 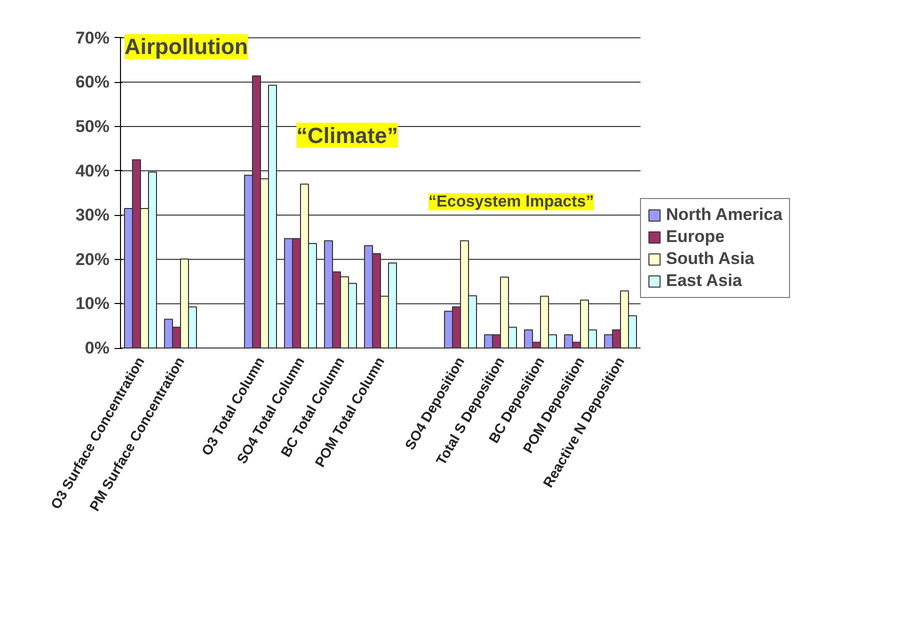 What do you see at coordinates (92, 215) in the screenshot?
I see `y-tick-label: 30%` at bounding box center [92, 215].